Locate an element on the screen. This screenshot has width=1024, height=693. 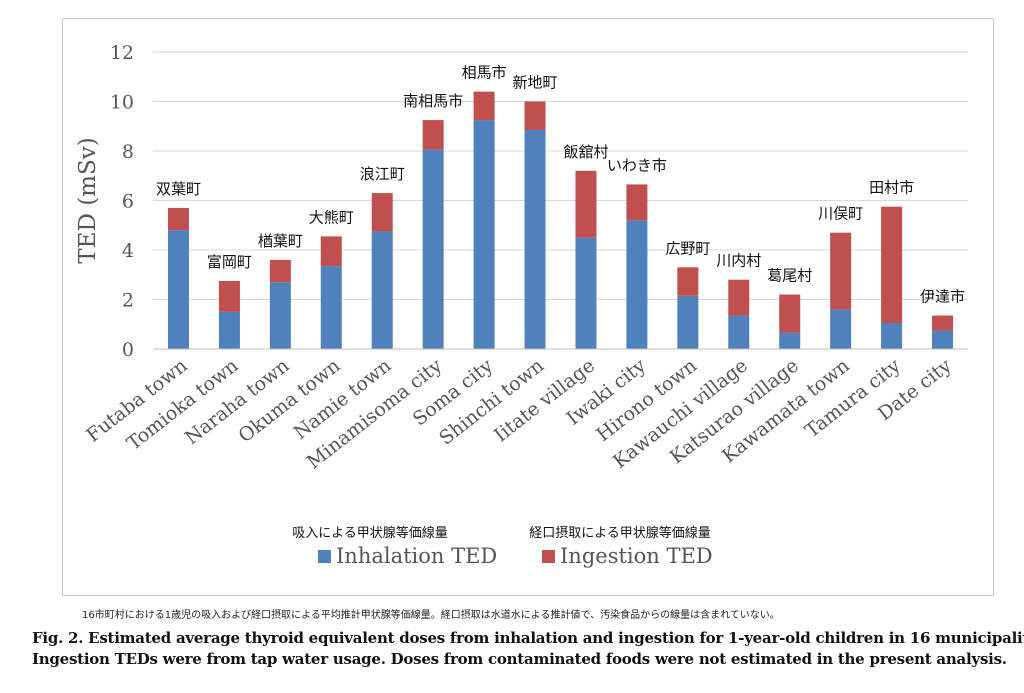
bar-label-jp: 相馬市 is located at coordinates (484, 73).